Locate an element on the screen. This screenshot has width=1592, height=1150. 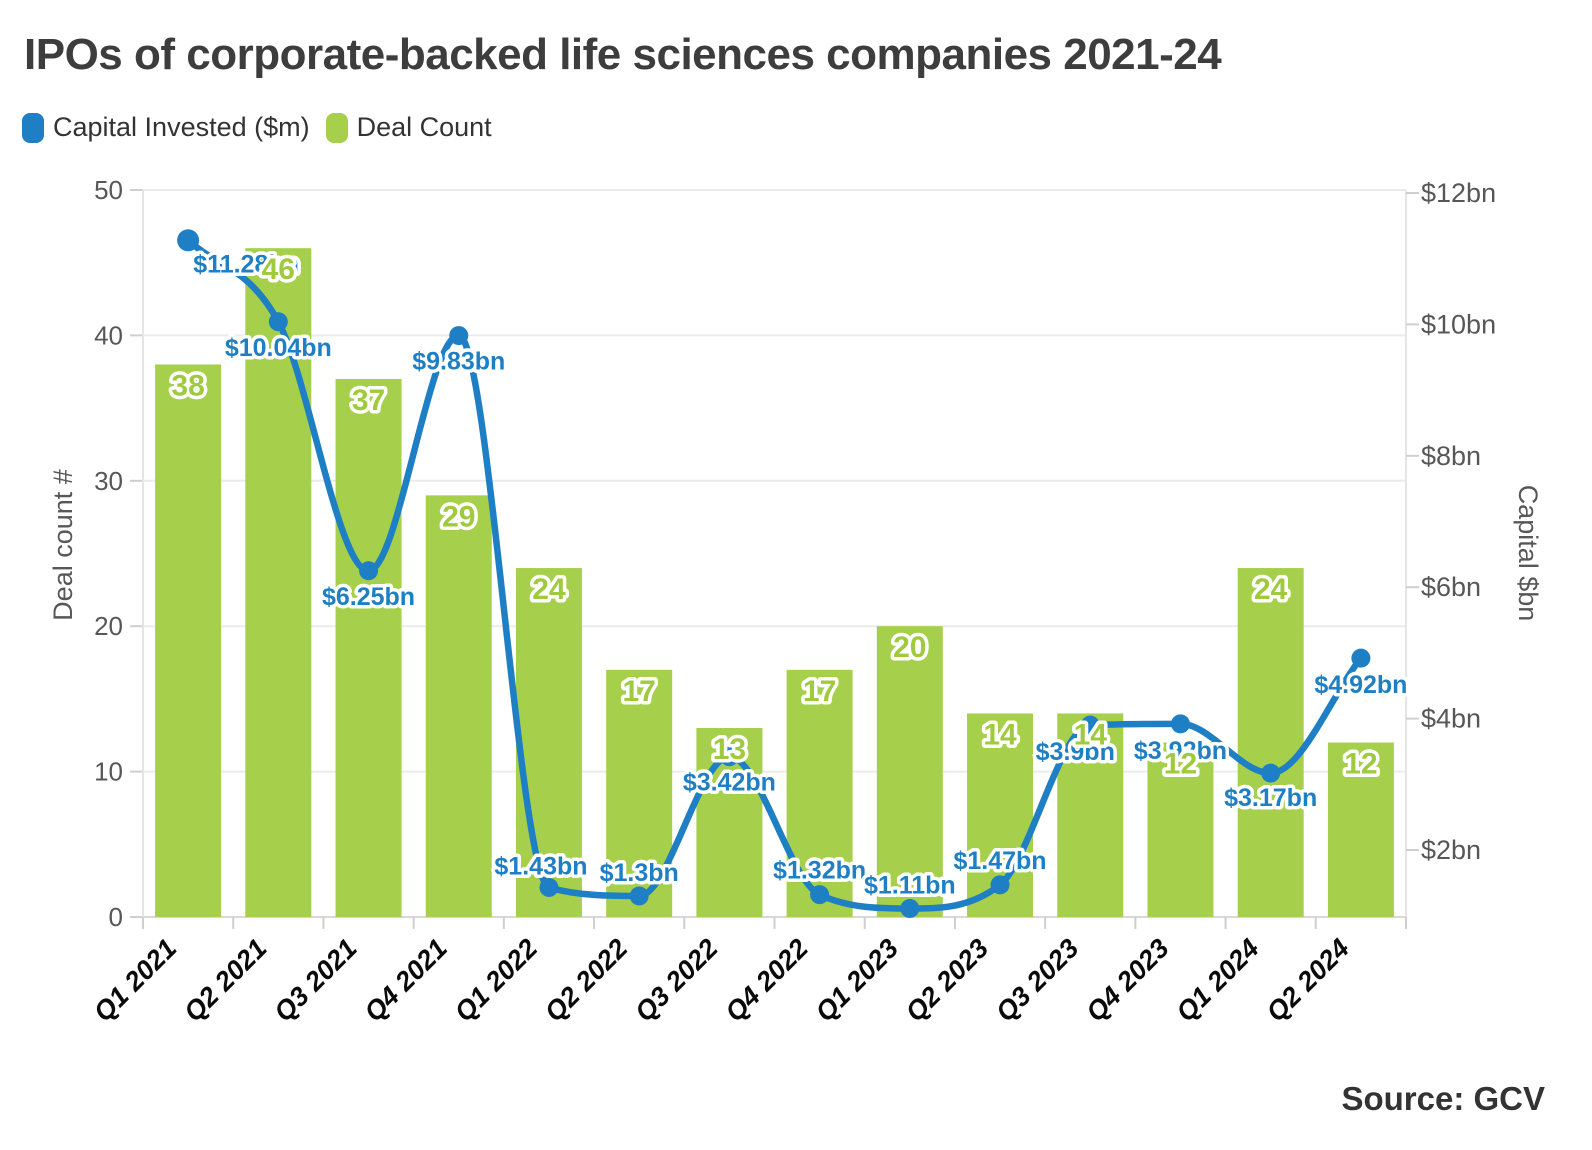
line-label-q3-2022: $3.42bn is located at coordinates (729, 783).